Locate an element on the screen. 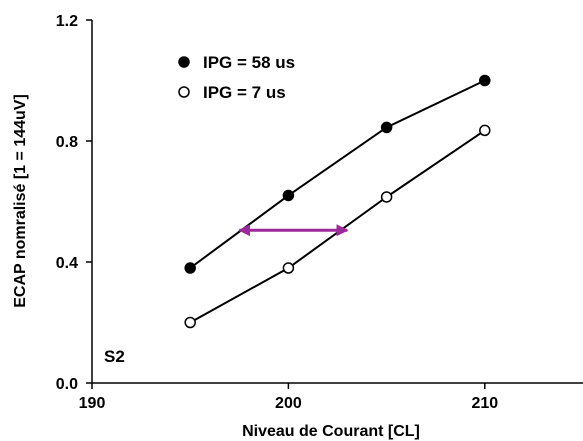 This screenshot has width=583, height=441. legend: IPG = 58 us IPG = 7 us is located at coordinates (236, 77).